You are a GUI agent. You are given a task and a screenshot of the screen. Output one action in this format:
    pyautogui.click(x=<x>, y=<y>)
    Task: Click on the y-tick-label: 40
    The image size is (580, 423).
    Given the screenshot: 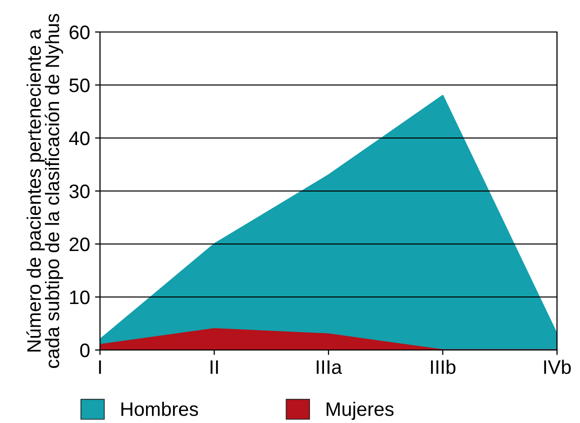 What is the action you would take?
    pyautogui.click(x=79, y=138)
    